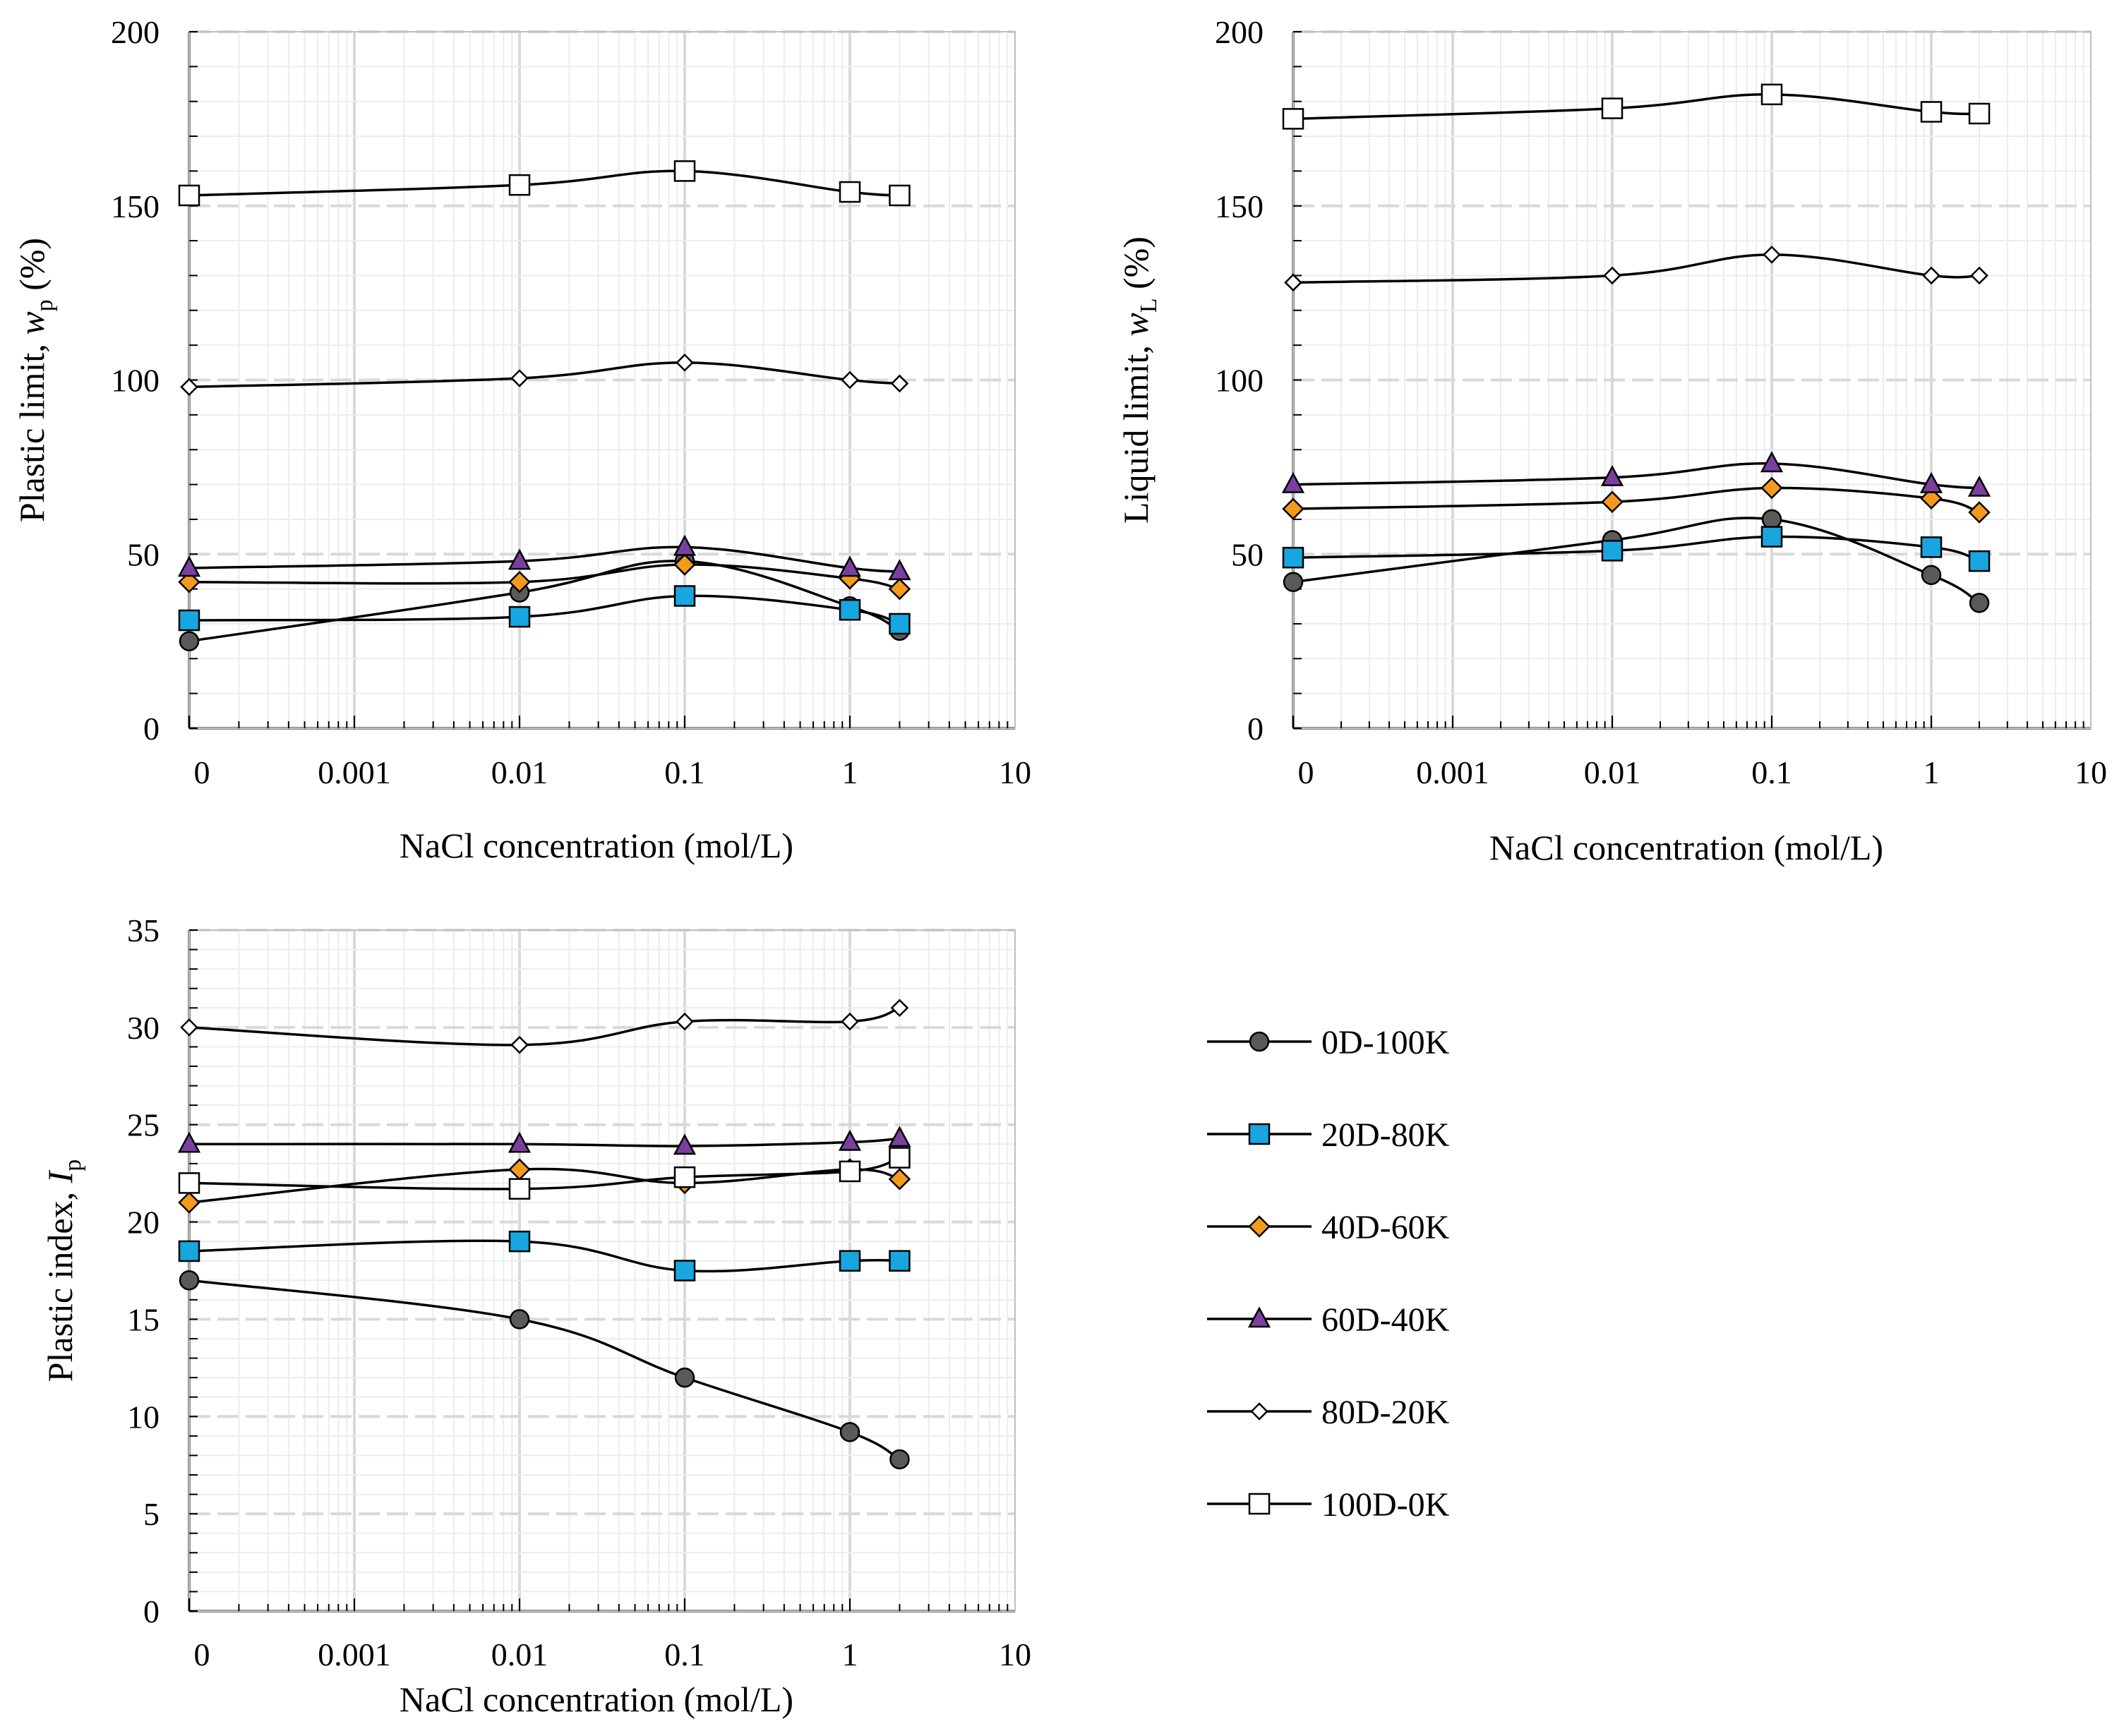  Describe the element at coordinates (144, 930) in the screenshot. I see `y-tick-label: 35` at that location.